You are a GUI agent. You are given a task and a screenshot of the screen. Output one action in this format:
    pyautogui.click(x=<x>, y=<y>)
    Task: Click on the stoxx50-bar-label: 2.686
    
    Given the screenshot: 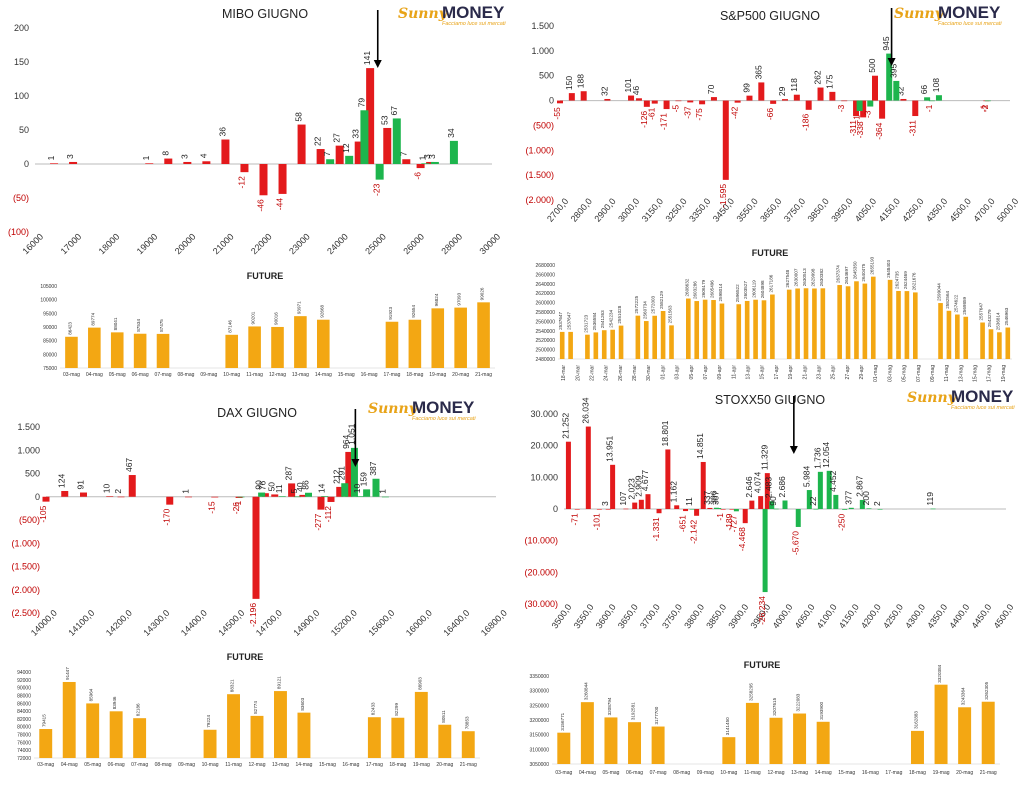 What is the action you would take?
    pyautogui.click(x=782, y=487)
    